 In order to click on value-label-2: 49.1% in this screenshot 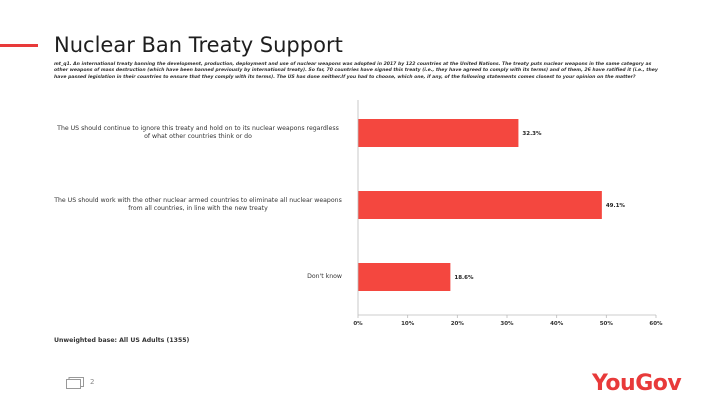, I will do `click(616, 206)`.